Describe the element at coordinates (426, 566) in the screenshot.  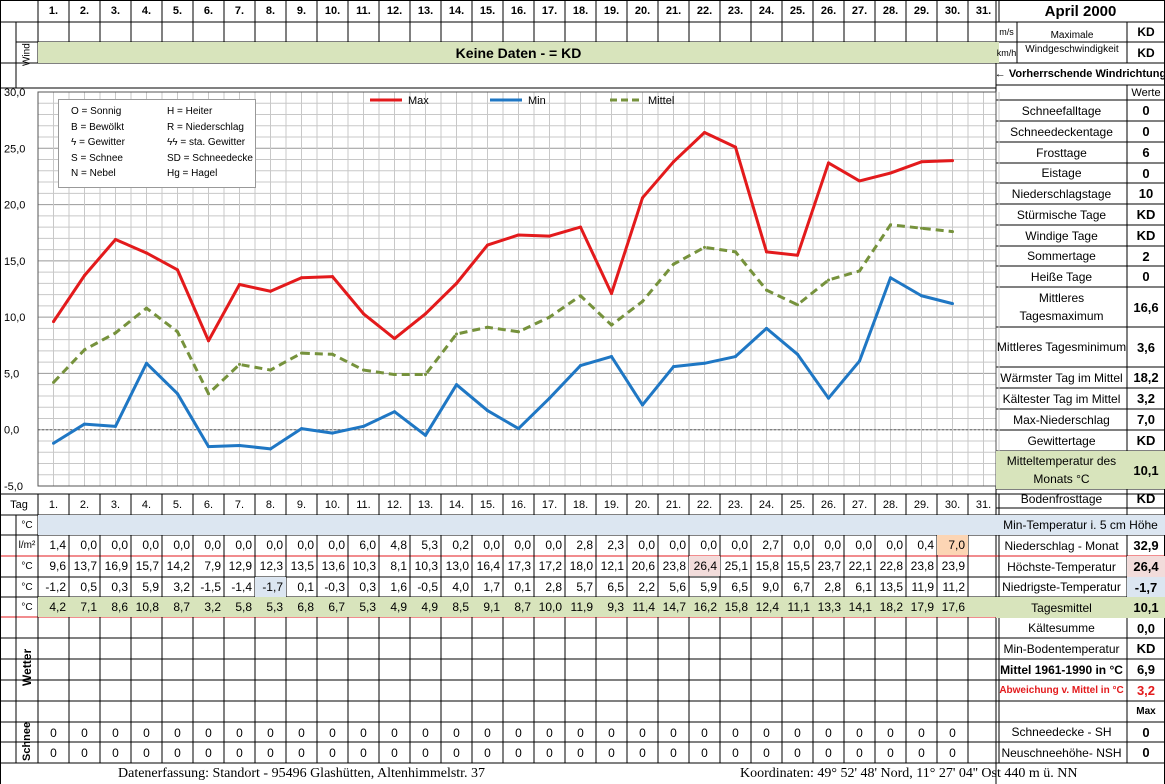
I see `max-temp-row-cell: 10,3` at that location.